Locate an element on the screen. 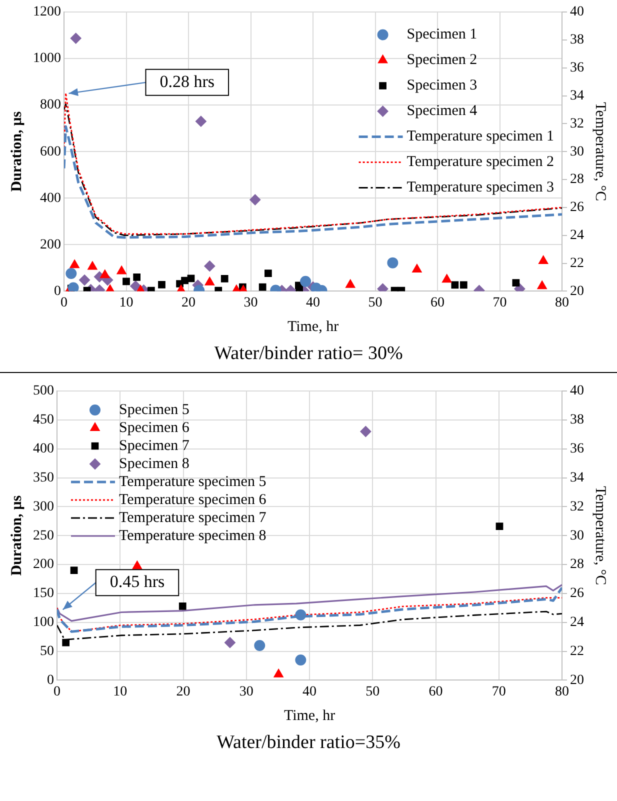 Image resolution: width=617 pixels, height=801 pixels. y-tick-label: 250 is located at coordinates (43, 536).